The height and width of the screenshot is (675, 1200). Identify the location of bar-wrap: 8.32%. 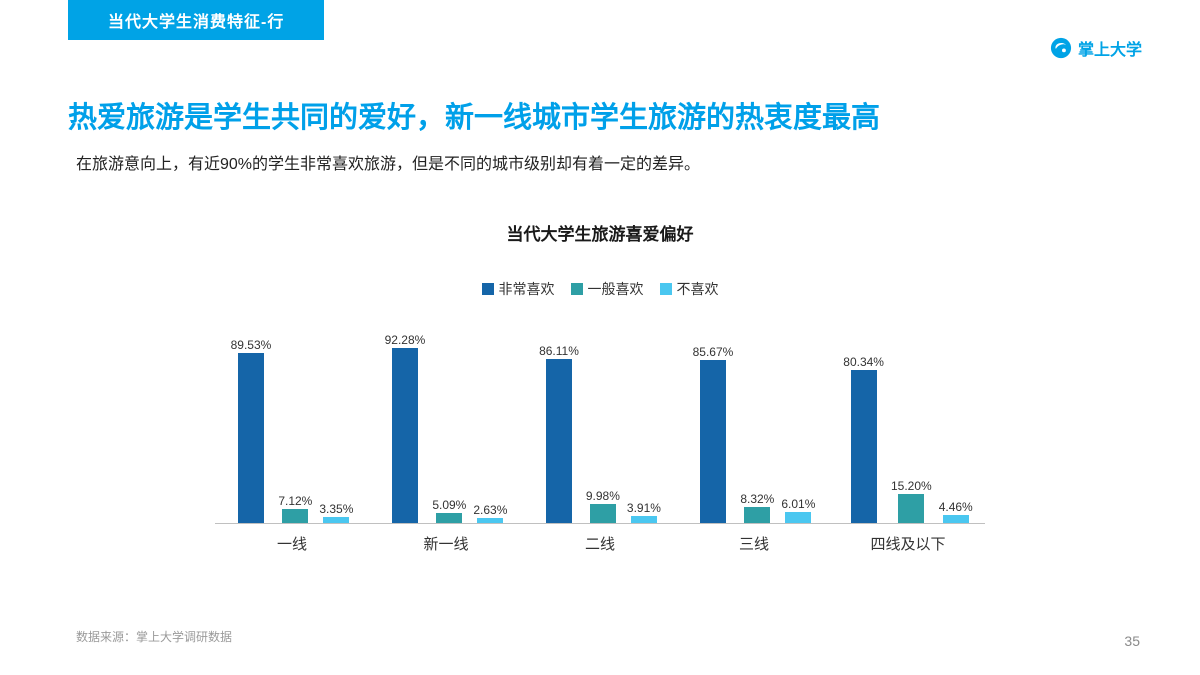
(757, 507).